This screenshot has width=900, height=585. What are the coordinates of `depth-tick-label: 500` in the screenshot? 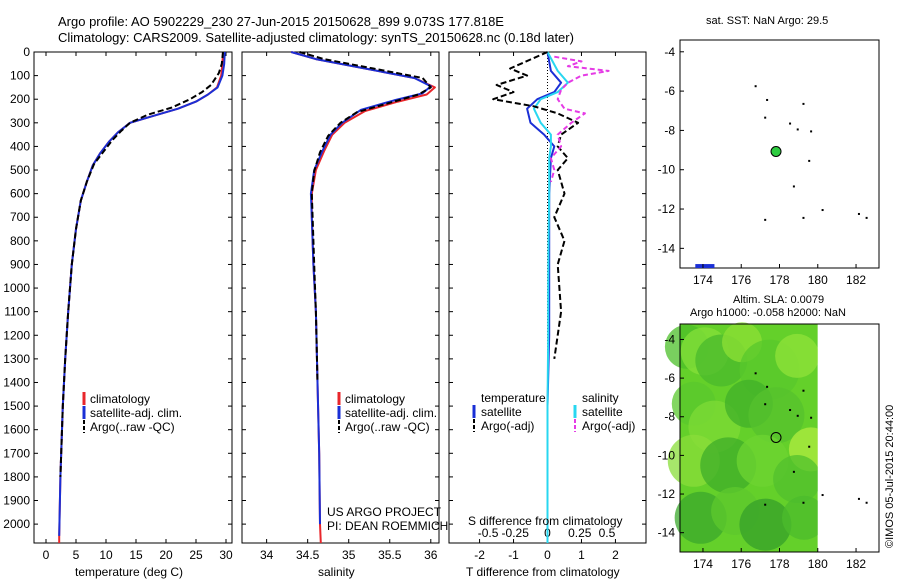 It's located at (20, 170).